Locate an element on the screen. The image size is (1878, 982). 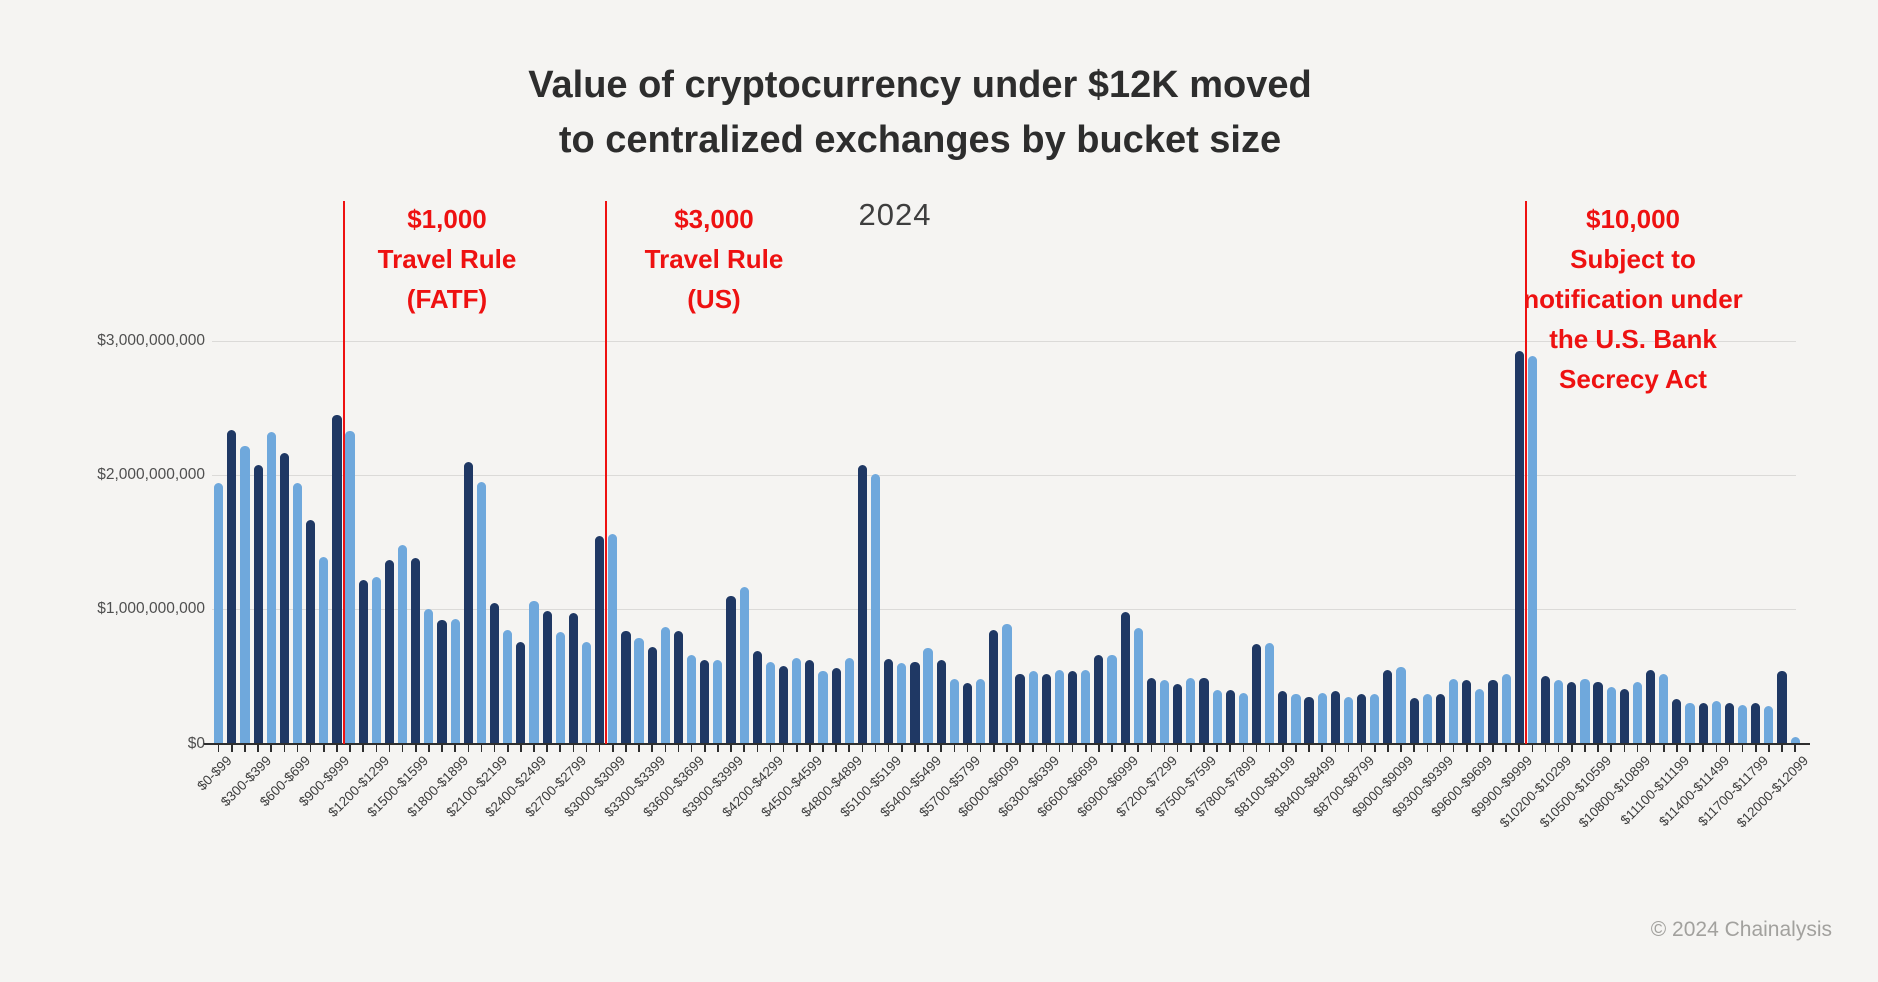
threshold-annotation-line: $3,000 is located at coordinates (714, 219).